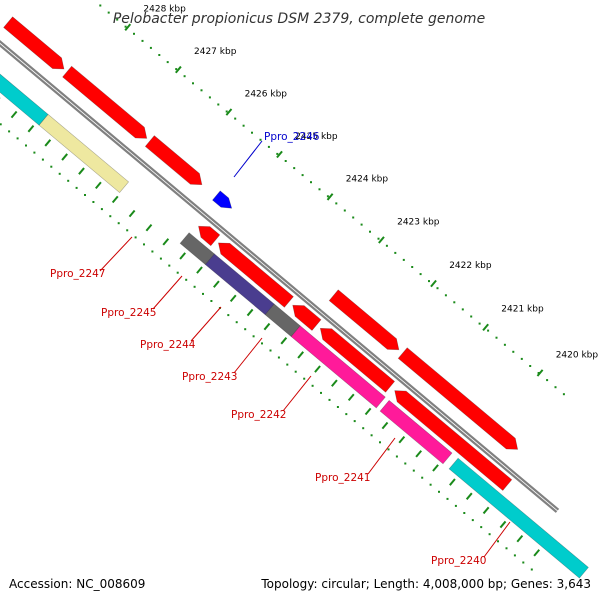 The image size is (600, 600). Describe the element at coordinates (105, 102) in the screenshot. I see `forward-gene` at that location.